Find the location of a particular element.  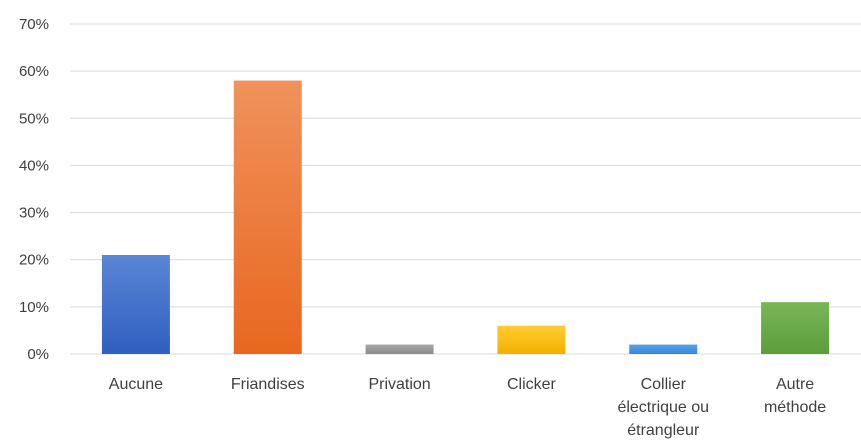

x-category-label: Aucune is located at coordinates (136, 384).